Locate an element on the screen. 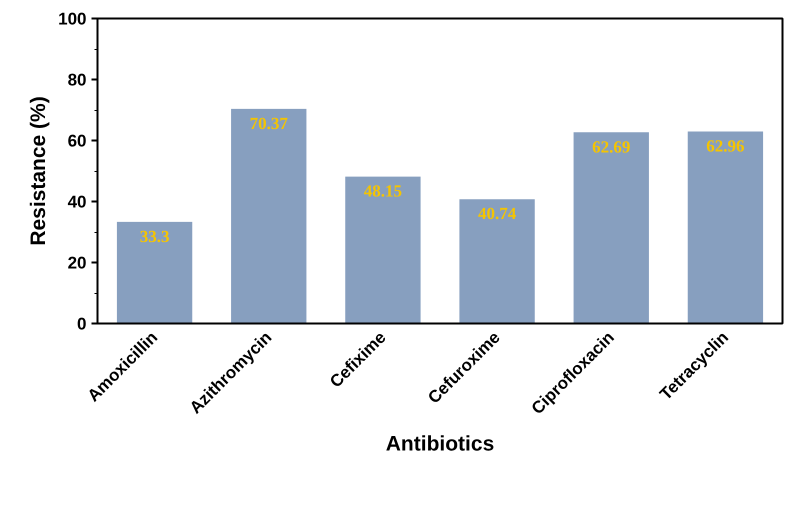 The width and height of the screenshot is (785, 518). y-tick-label: 40 is located at coordinates (77, 202).